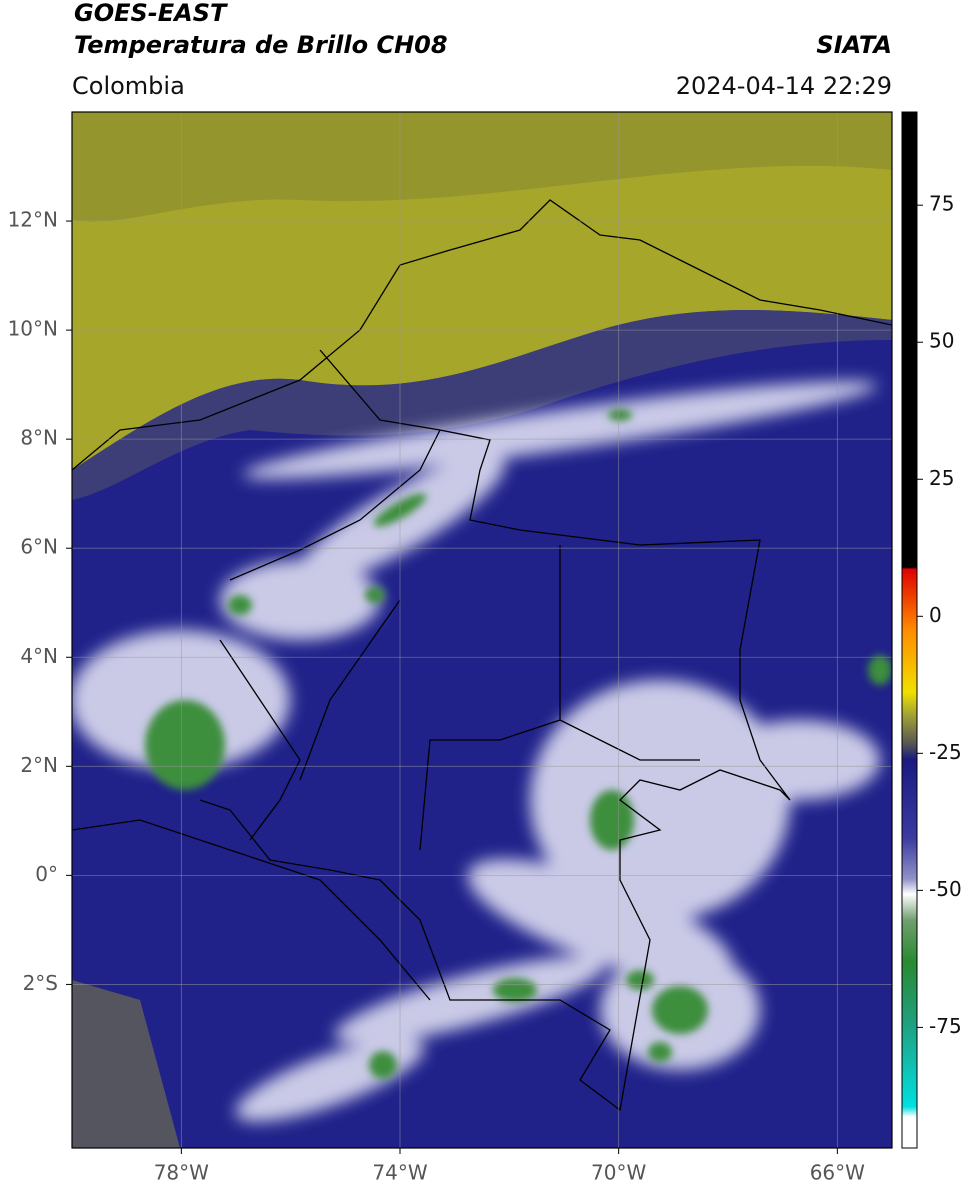  Describe the element at coordinates (945, 1026) in the screenshot. I see `colorbar-tick-label: -75` at that location.